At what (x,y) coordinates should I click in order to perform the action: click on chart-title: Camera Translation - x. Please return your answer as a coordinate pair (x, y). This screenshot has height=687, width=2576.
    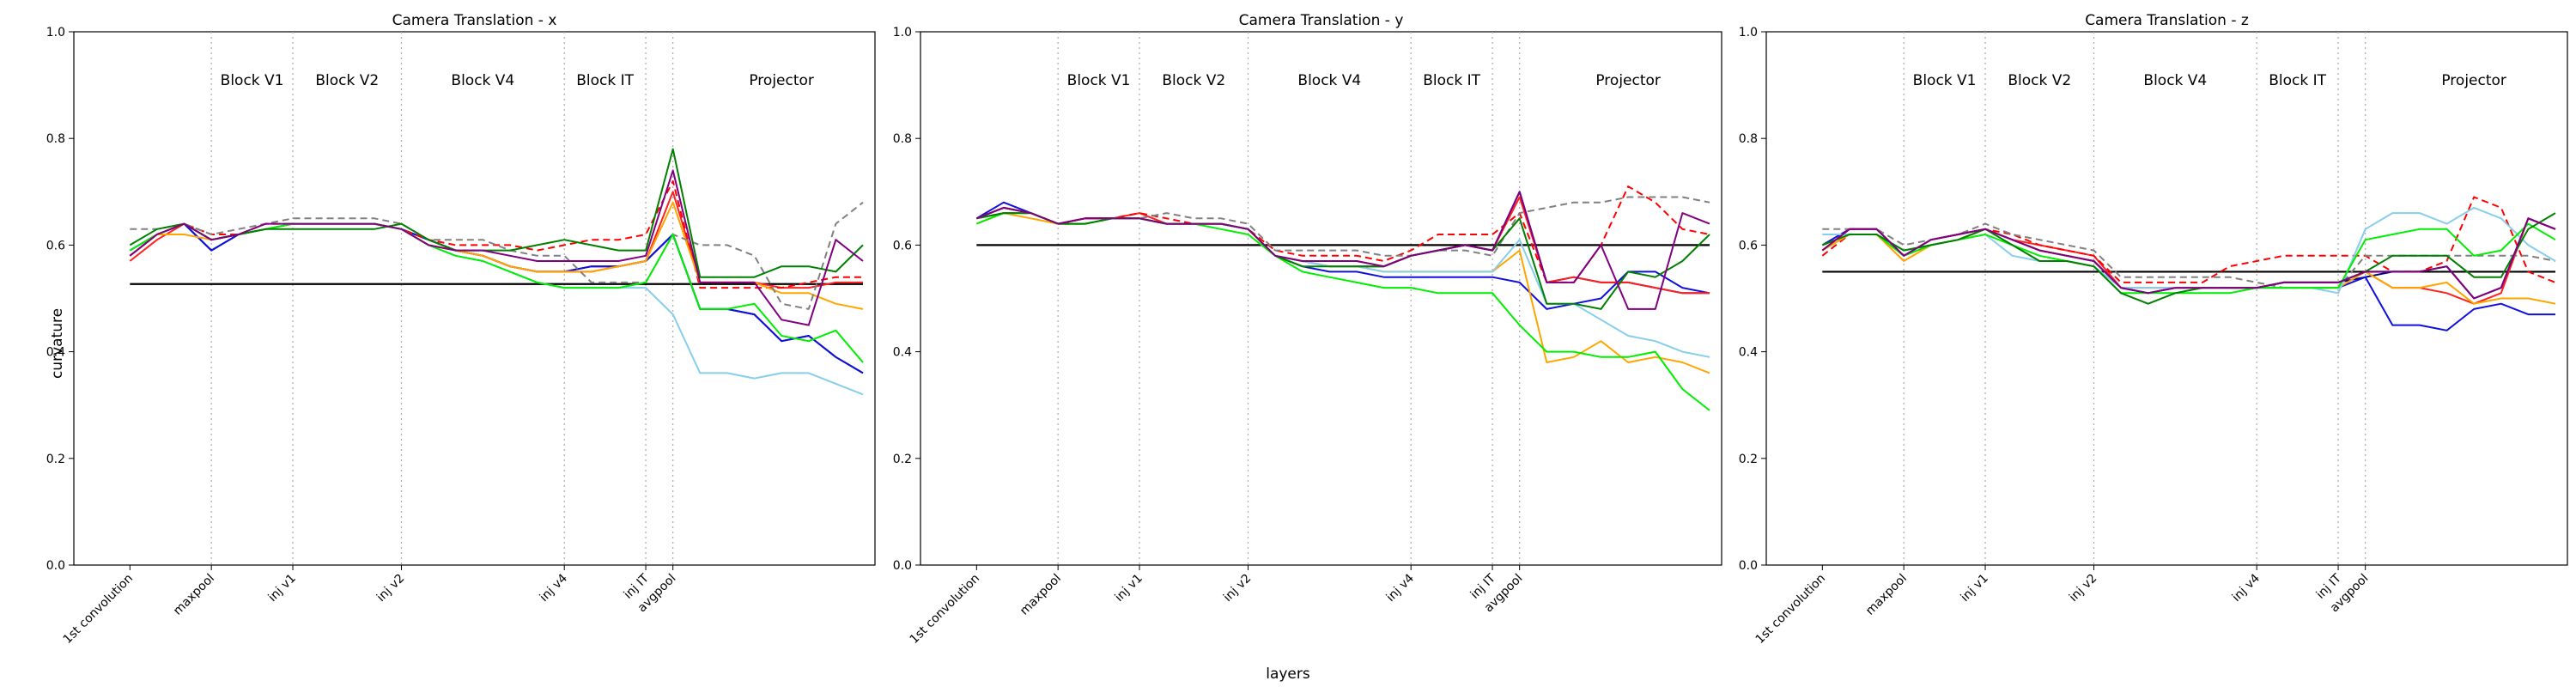
    Looking at the image, I should click on (474, 20).